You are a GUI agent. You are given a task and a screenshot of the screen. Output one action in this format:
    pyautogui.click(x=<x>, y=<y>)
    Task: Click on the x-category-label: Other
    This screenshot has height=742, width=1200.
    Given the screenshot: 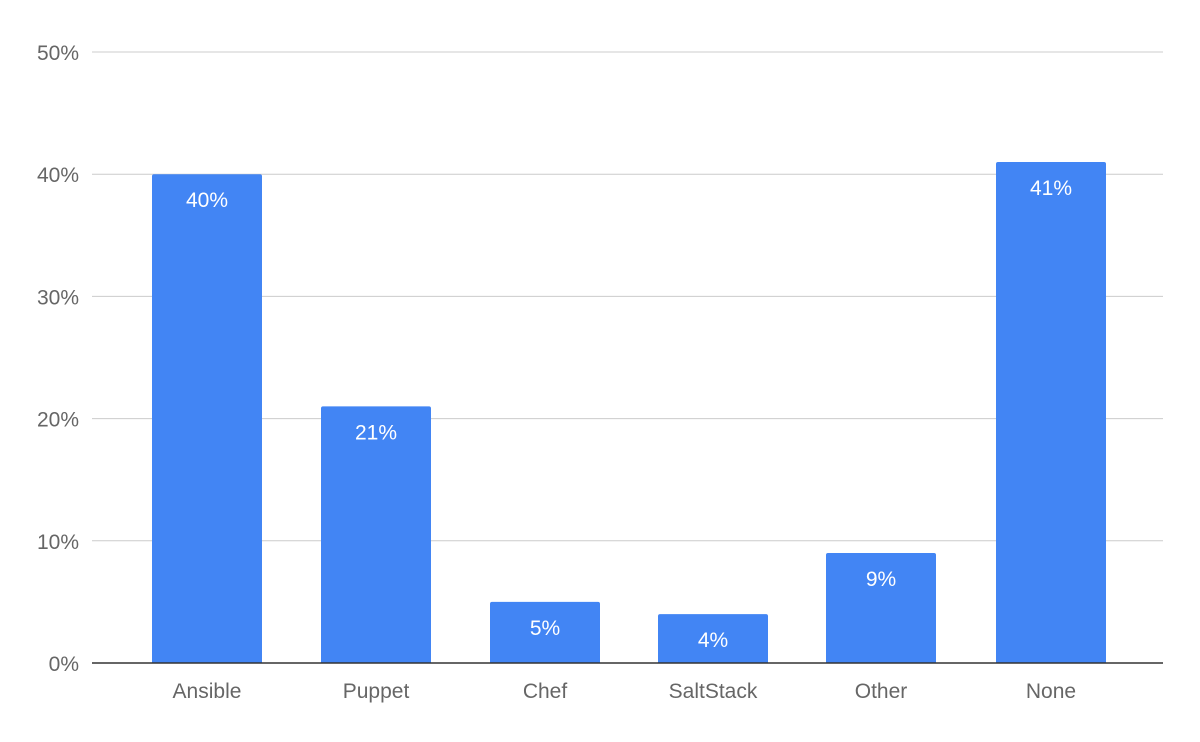 What is the action you would take?
    pyautogui.click(x=881, y=691)
    